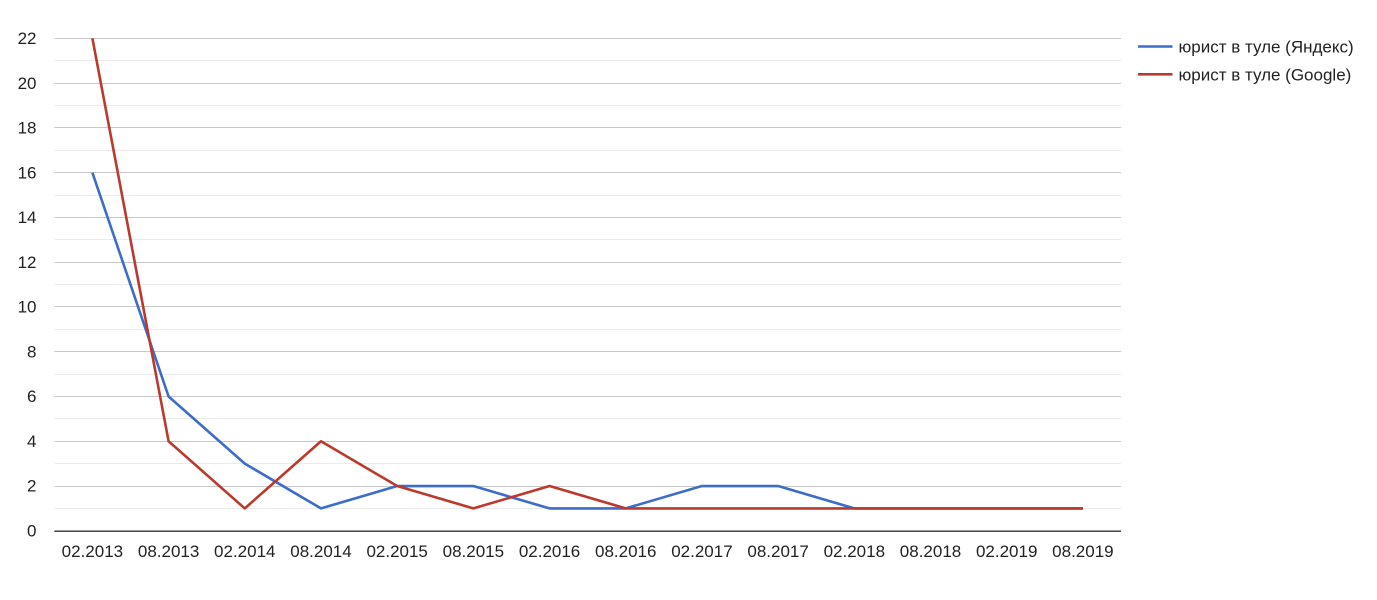 The height and width of the screenshot is (600, 1377). Describe the element at coordinates (1265, 74) in the screenshot. I see `svg-text: юрист в туле (Google)` at that location.